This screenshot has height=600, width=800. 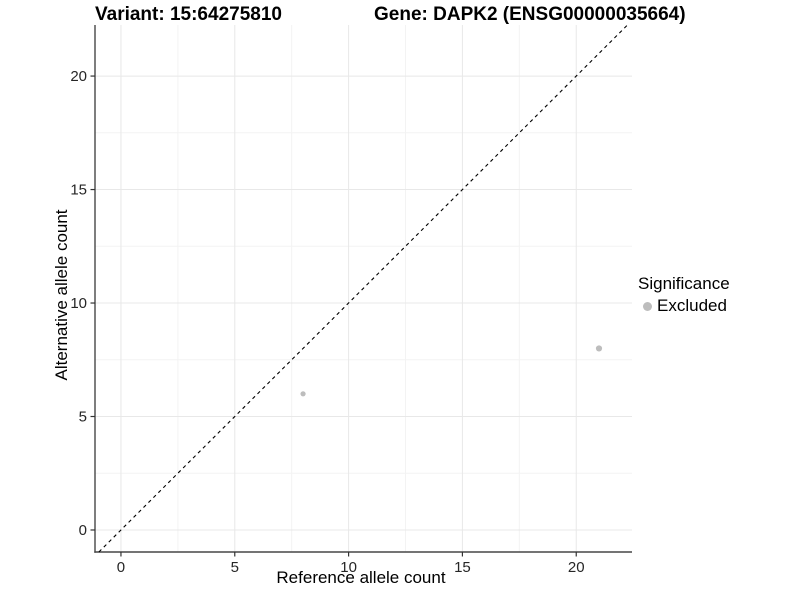 What do you see at coordinates (83, 417) in the screenshot?
I see `y-axis-tick-label: 5` at bounding box center [83, 417].